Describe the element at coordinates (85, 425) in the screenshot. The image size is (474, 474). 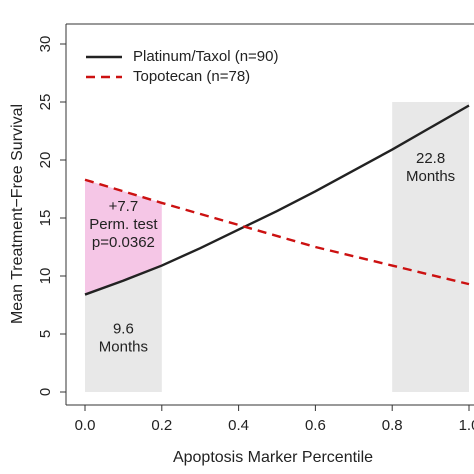
I see `x-tick-label: 0.0` at that location.